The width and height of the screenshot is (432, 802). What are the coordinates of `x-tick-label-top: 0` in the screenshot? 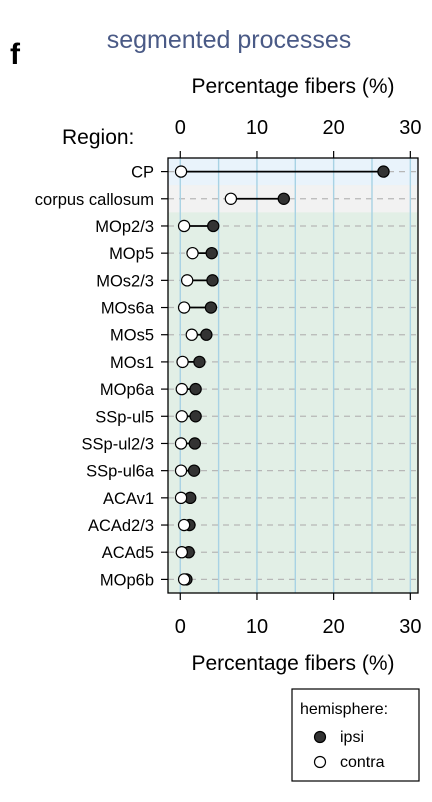 It's located at (180, 128).